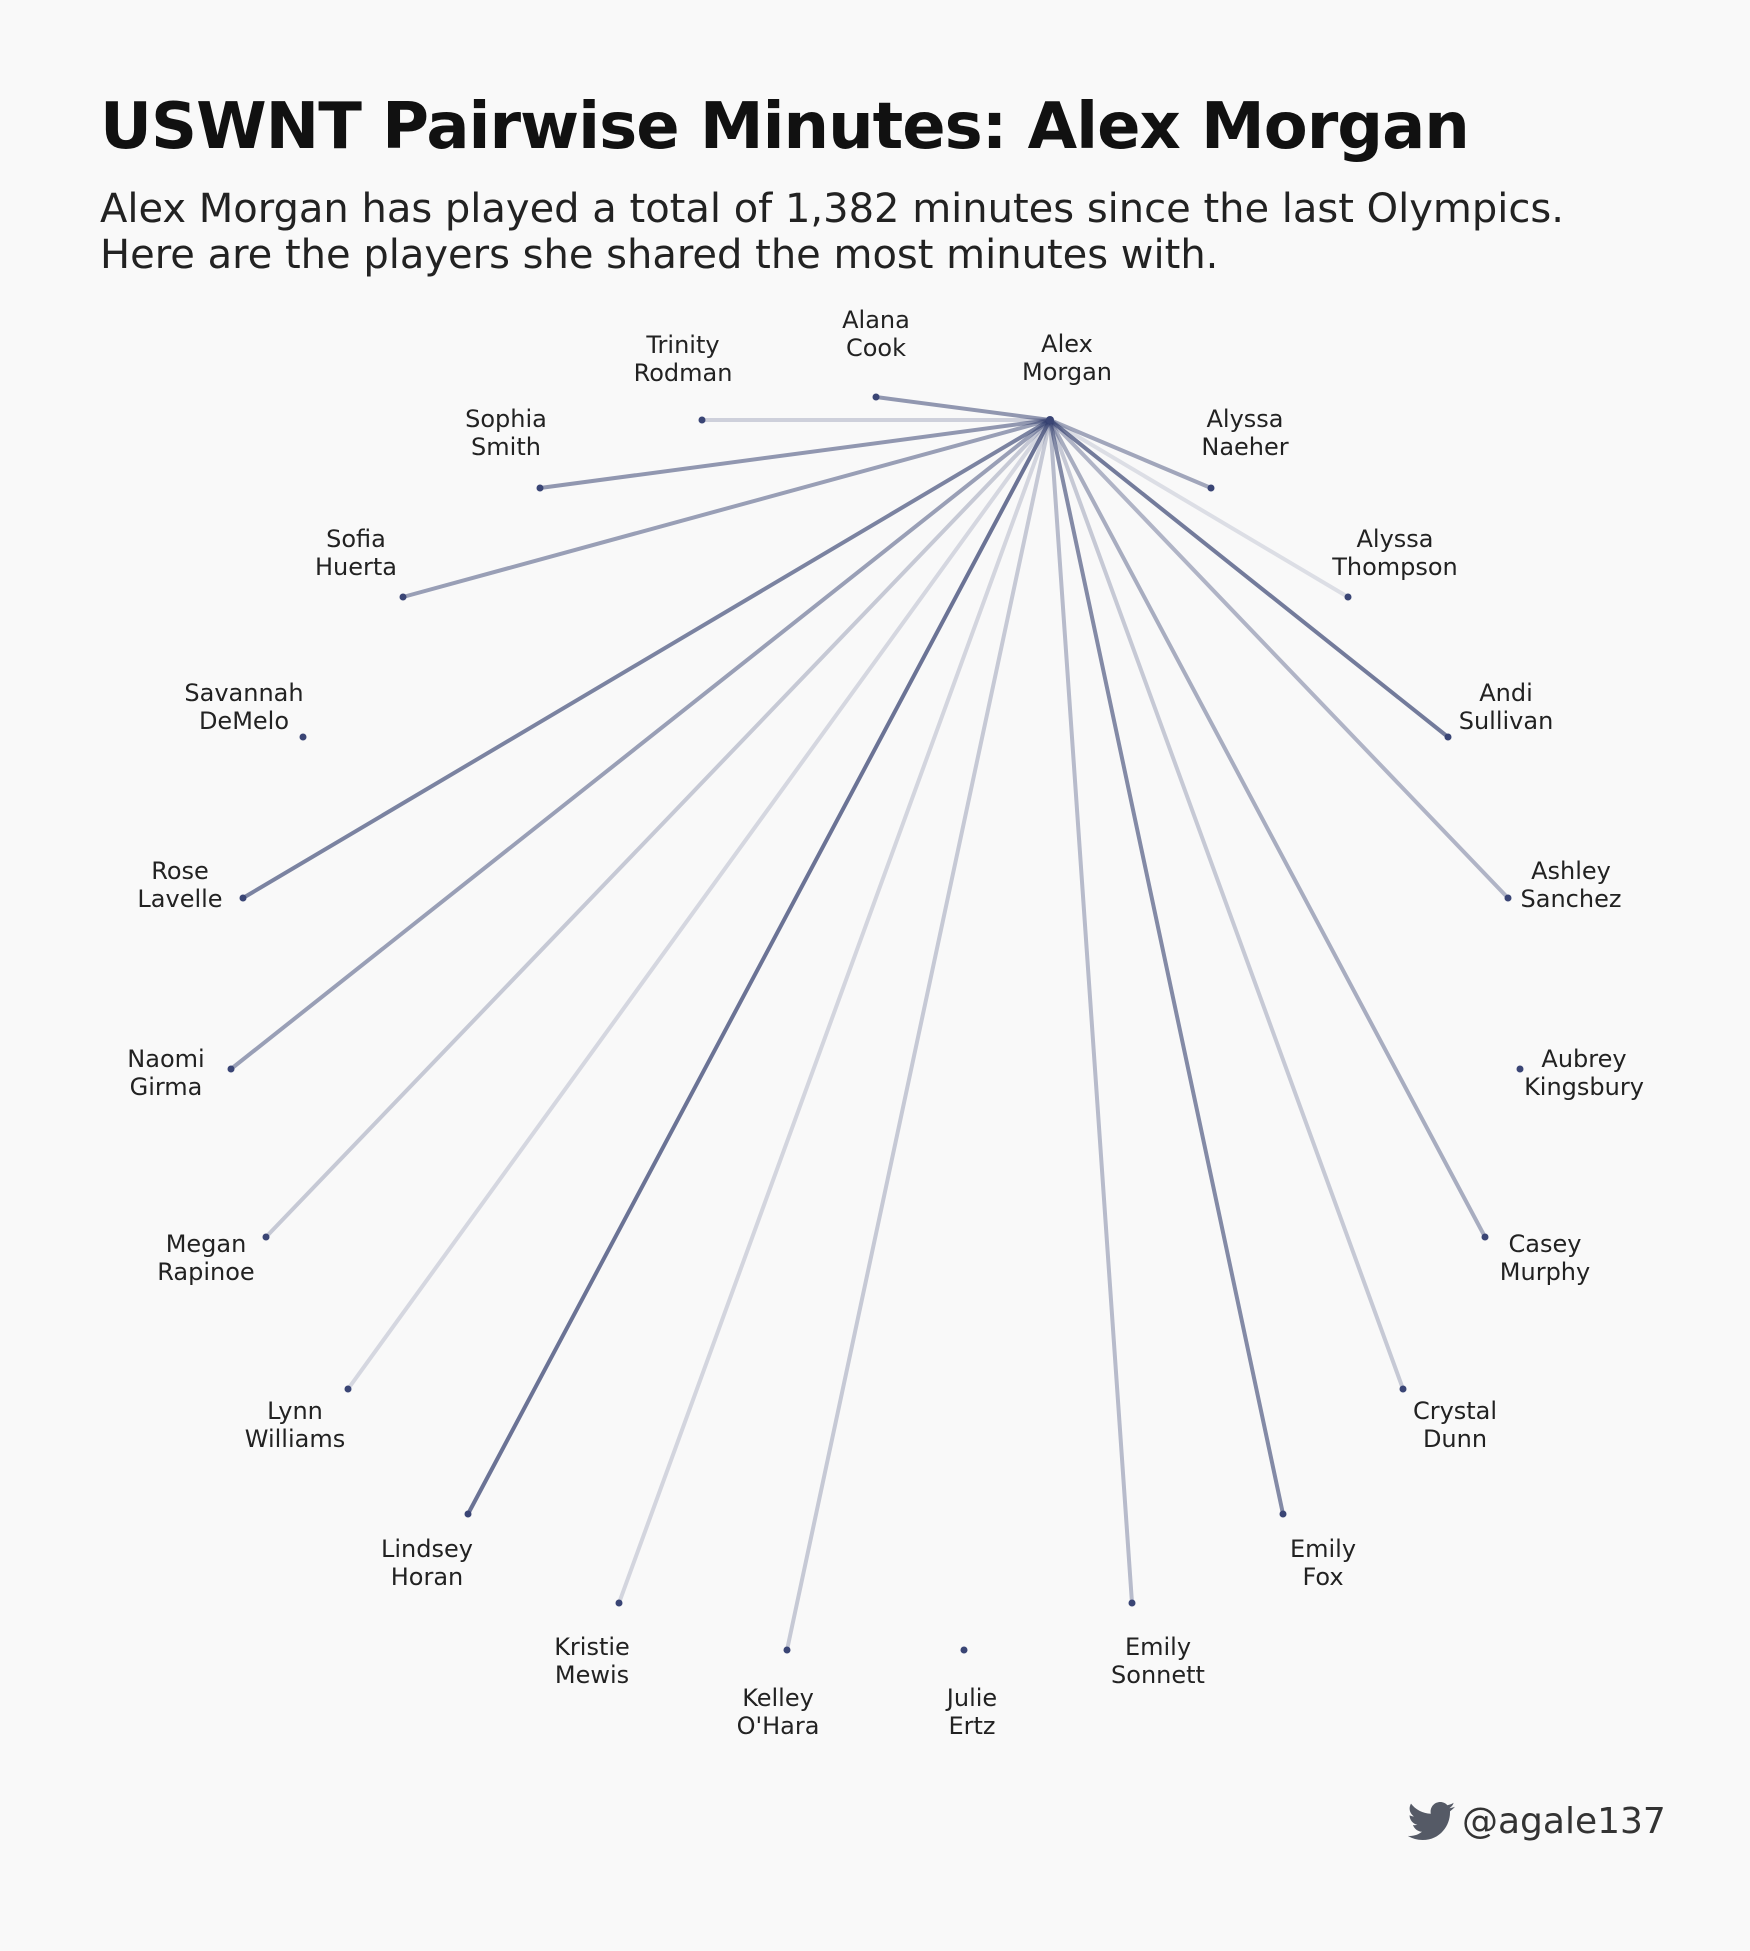  I want to click on label-casey-murphy: Casey Murphy, so click(1545, 1258).